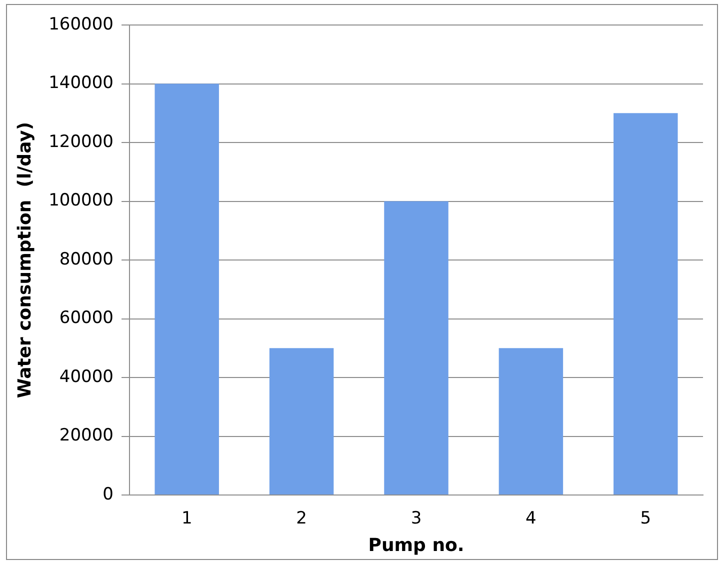 This screenshot has width=724, height=562. What do you see at coordinates (81, 83) in the screenshot?
I see `y-tick-label: 140000` at bounding box center [81, 83].